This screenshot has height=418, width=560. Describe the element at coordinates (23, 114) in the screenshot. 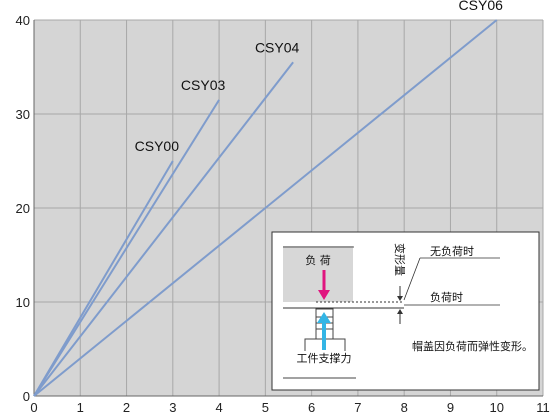

I see `y-tick-label: 30` at that location.